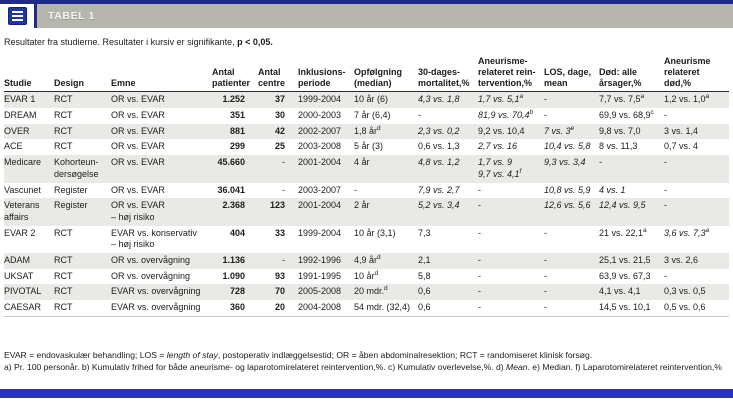  What do you see at coordinates (237, 130) in the screenshot?
I see `table-cell: 881` at bounding box center [237, 130].